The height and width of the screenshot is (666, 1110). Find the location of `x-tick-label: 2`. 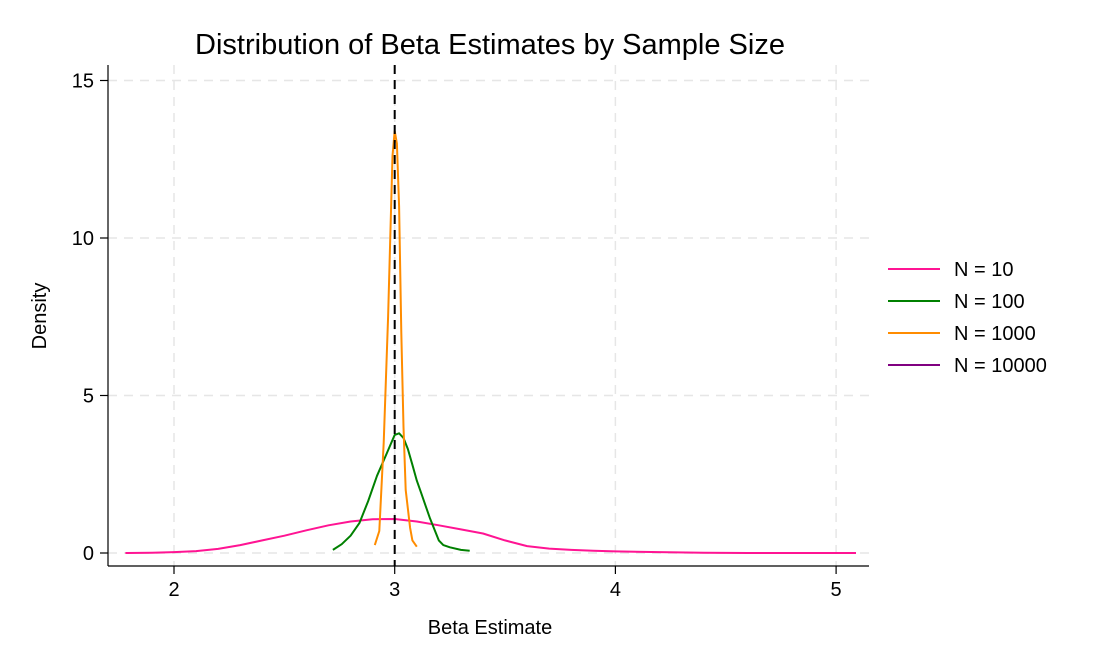

x-tick-label: 2 is located at coordinates (173, 590).